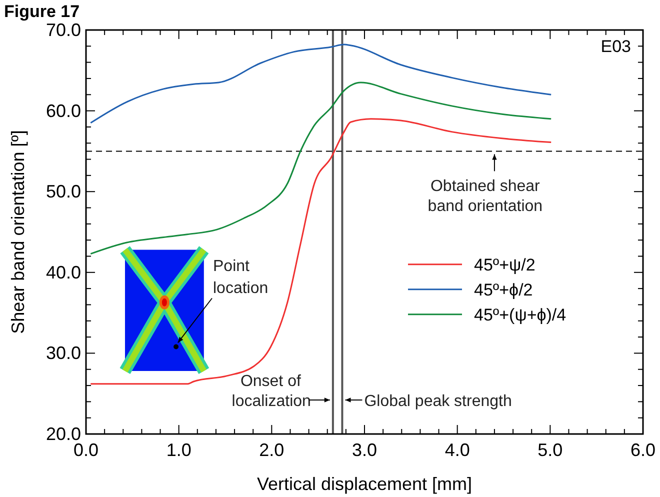  I want to click on legend-label: 45º+ψ/2, so click(505, 264).